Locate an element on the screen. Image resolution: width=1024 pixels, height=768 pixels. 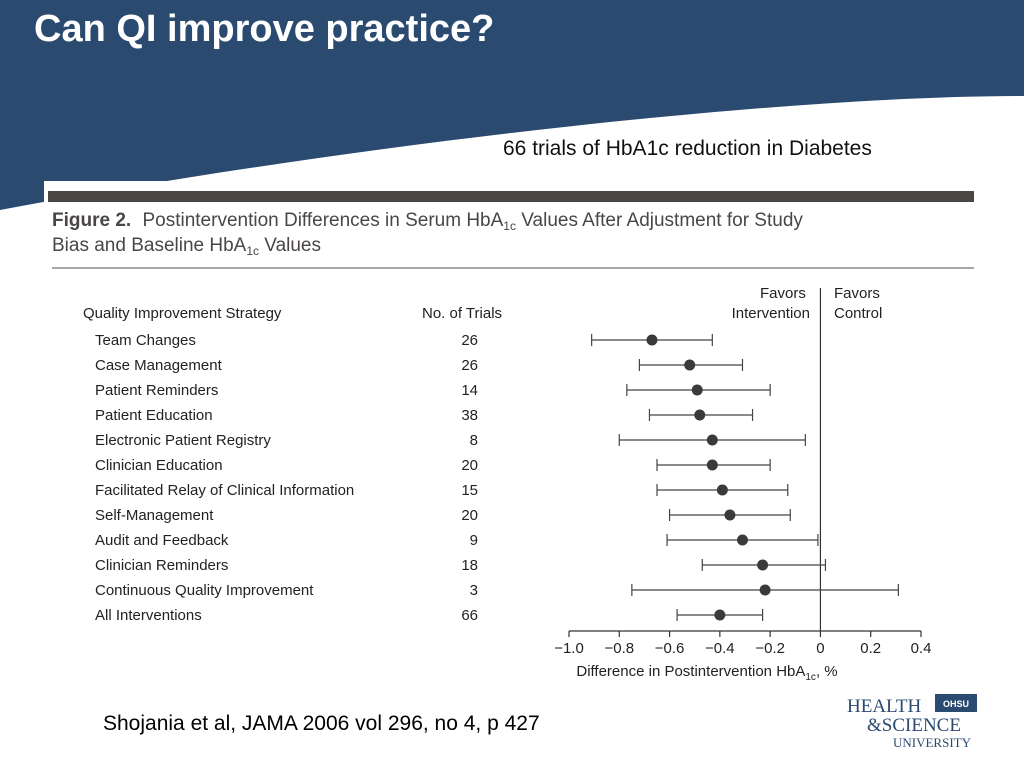
forest-row: Clinician Education 20 is located at coordinates (433, 465).